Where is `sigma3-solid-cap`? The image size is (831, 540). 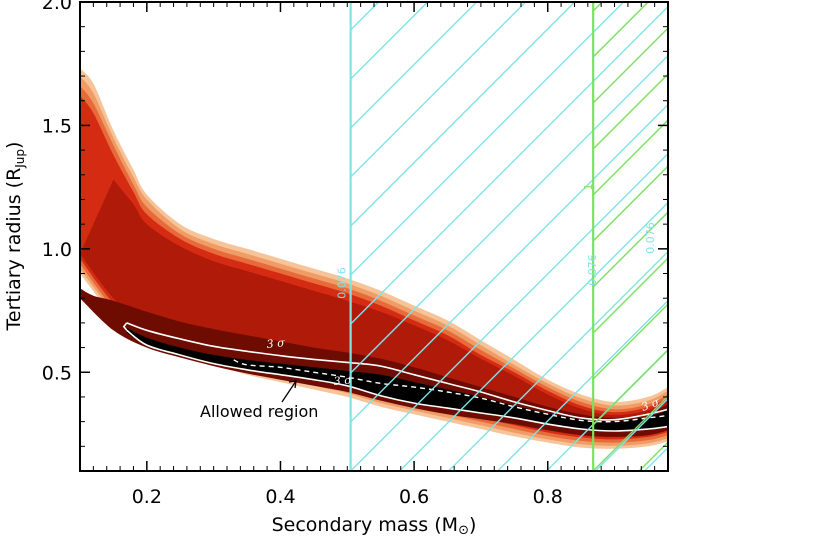 sigma3-solid-cap is located at coordinates (125, 326).